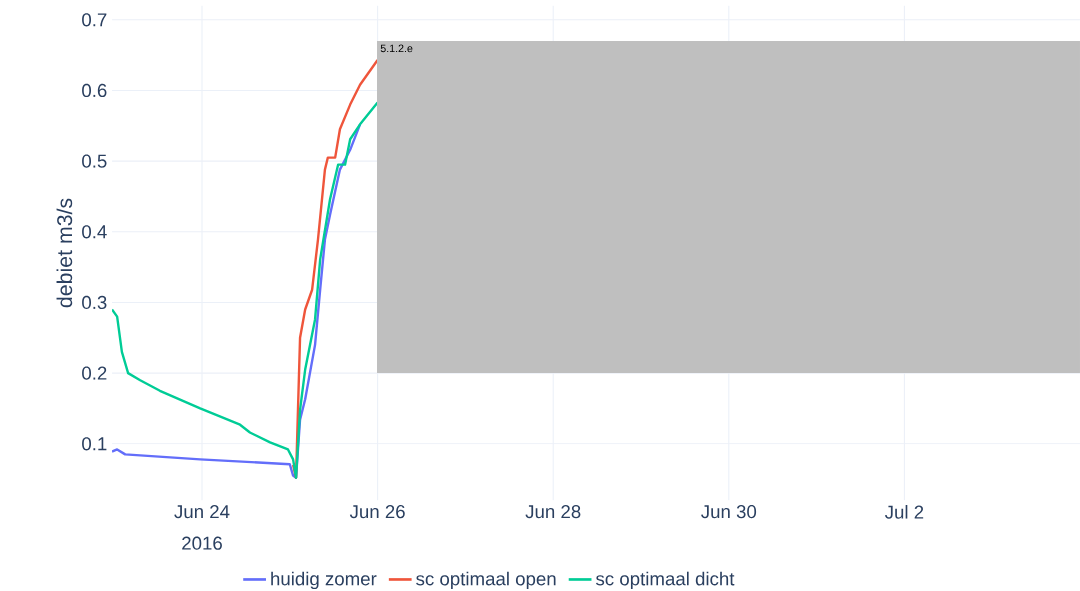 This screenshot has width=1080, height=591. What do you see at coordinates (904, 512) in the screenshot?
I see `x-tick-label: Jul 2` at bounding box center [904, 512].